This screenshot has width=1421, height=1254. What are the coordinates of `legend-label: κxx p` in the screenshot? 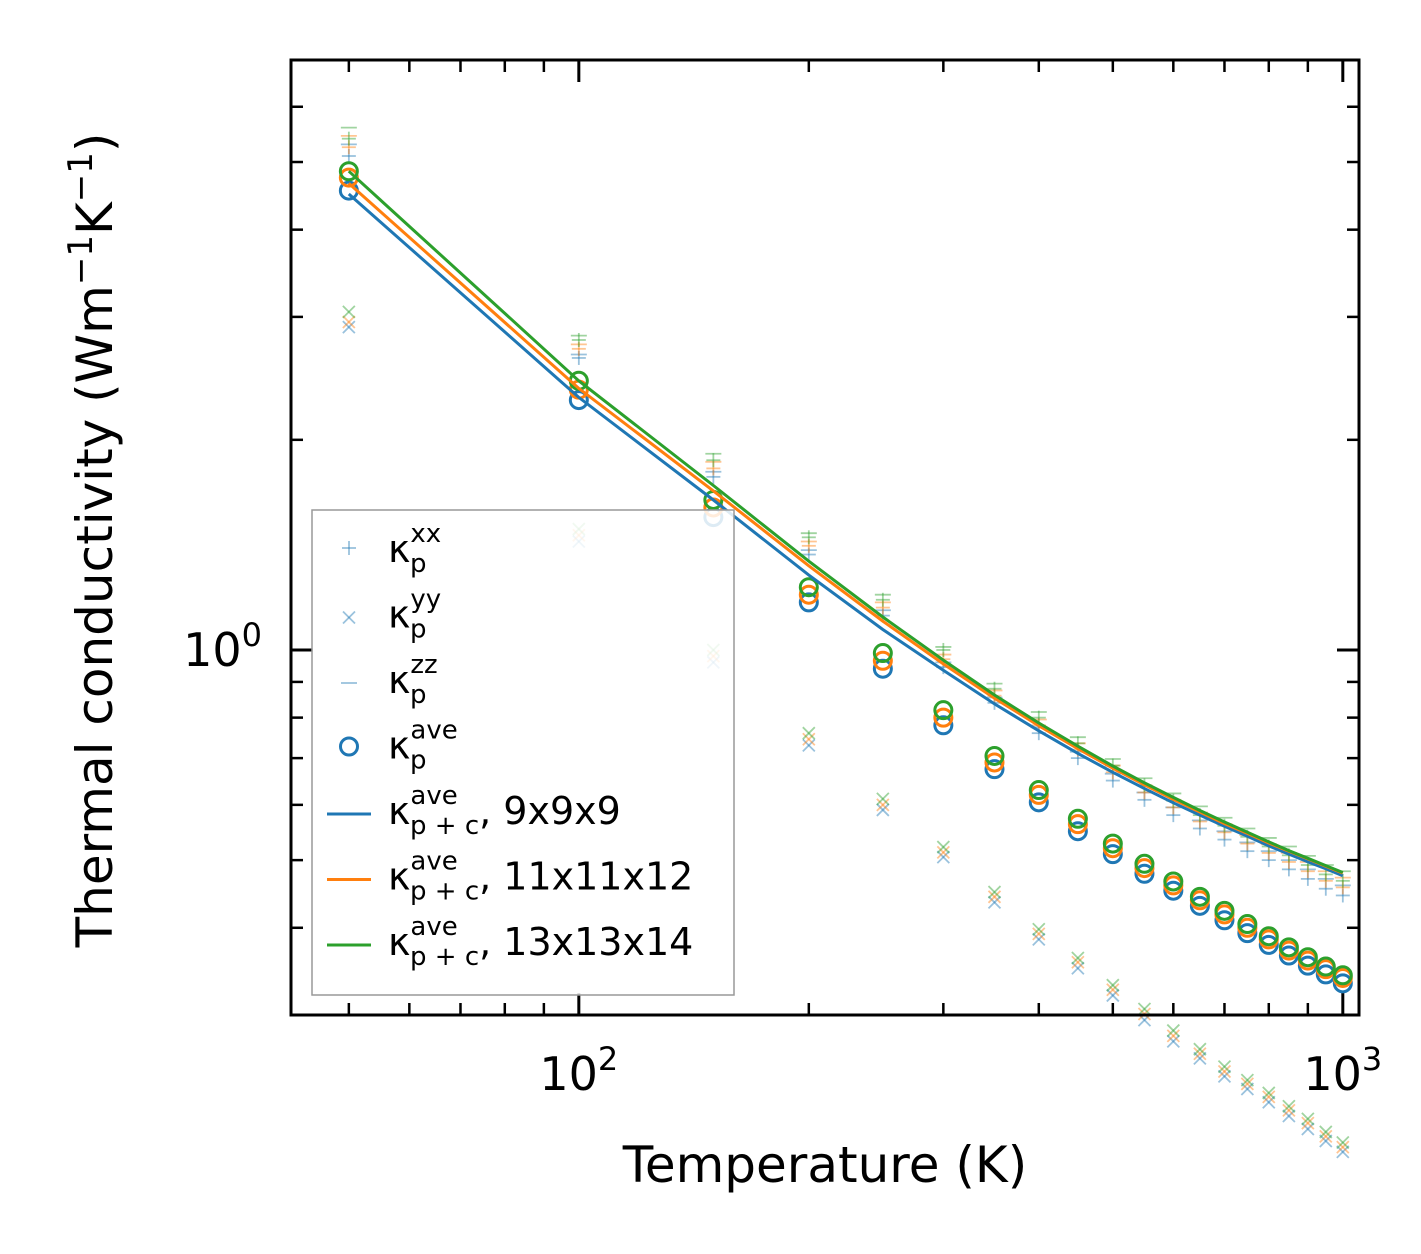 It's located at (414, 549).